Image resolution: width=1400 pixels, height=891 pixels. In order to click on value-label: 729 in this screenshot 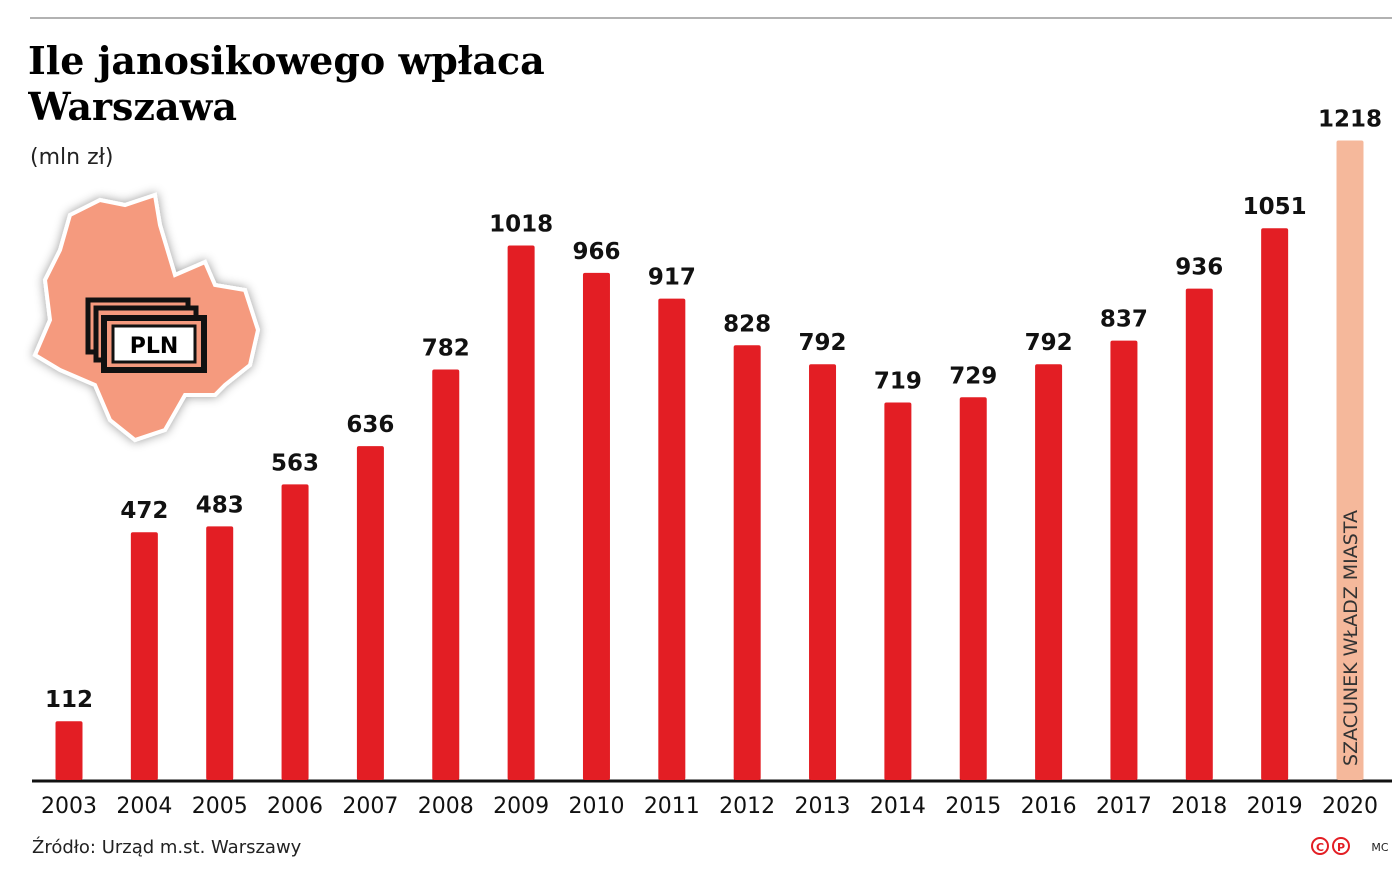, I will do `click(973, 376)`.